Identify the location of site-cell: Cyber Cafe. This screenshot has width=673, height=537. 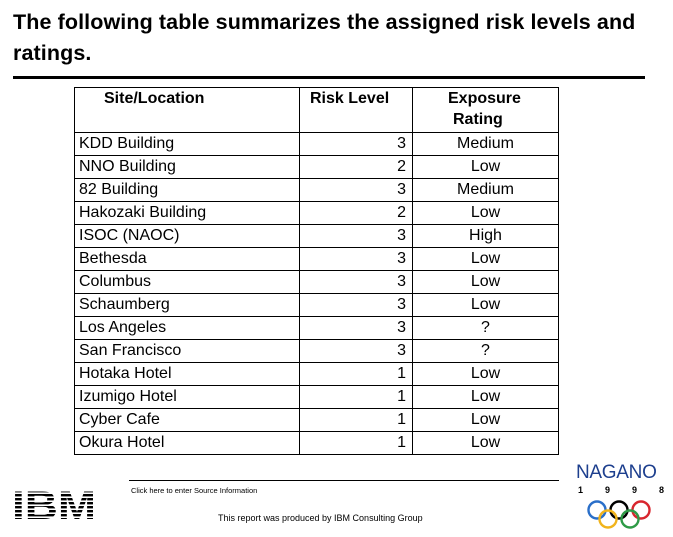
(187, 420).